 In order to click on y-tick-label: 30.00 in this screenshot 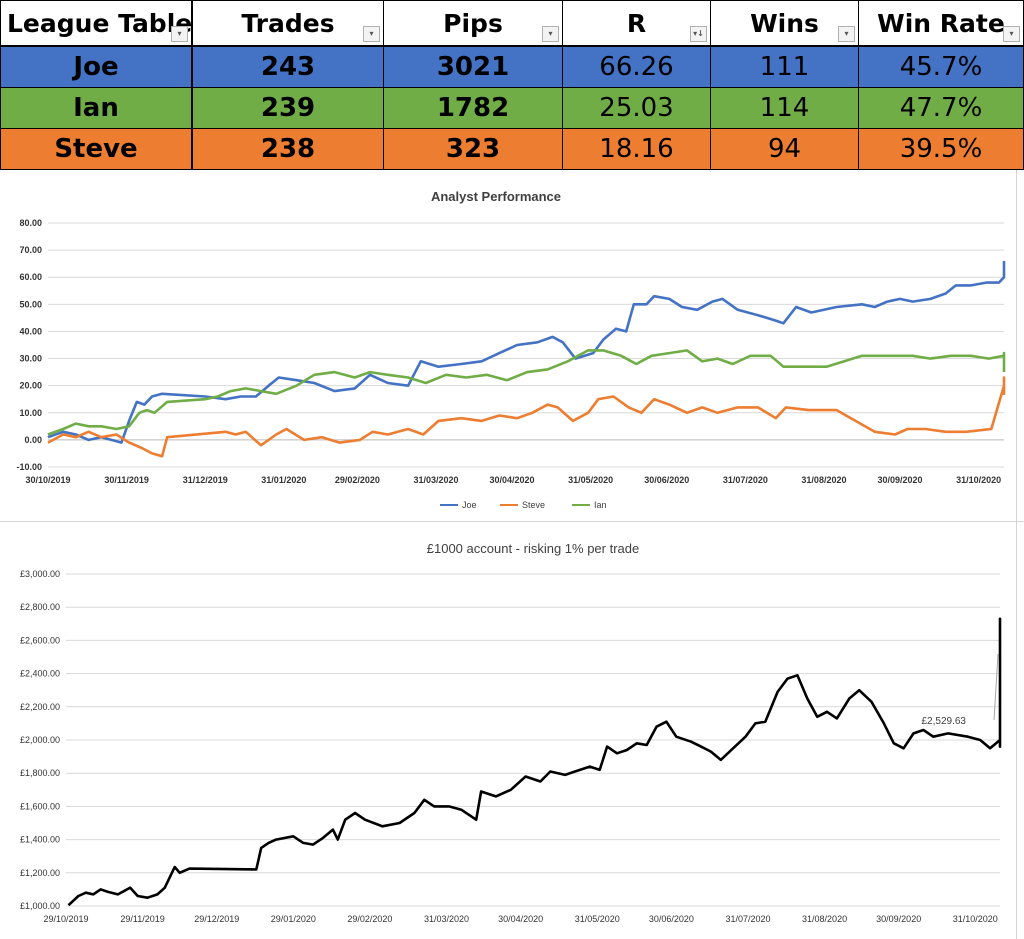, I will do `click(30, 359)`.